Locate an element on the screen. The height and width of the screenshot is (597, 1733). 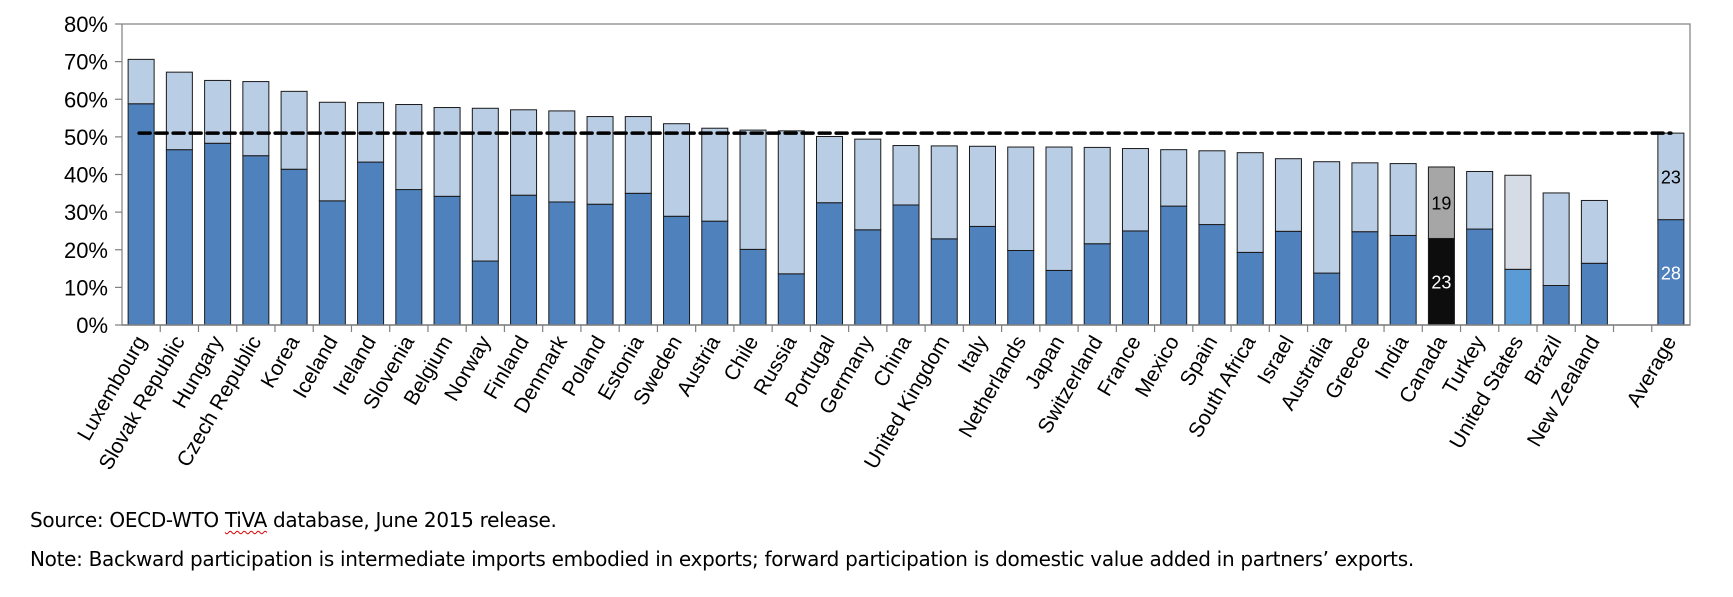
source-flagged-word: TiVA is located at coordinates (245, 520).